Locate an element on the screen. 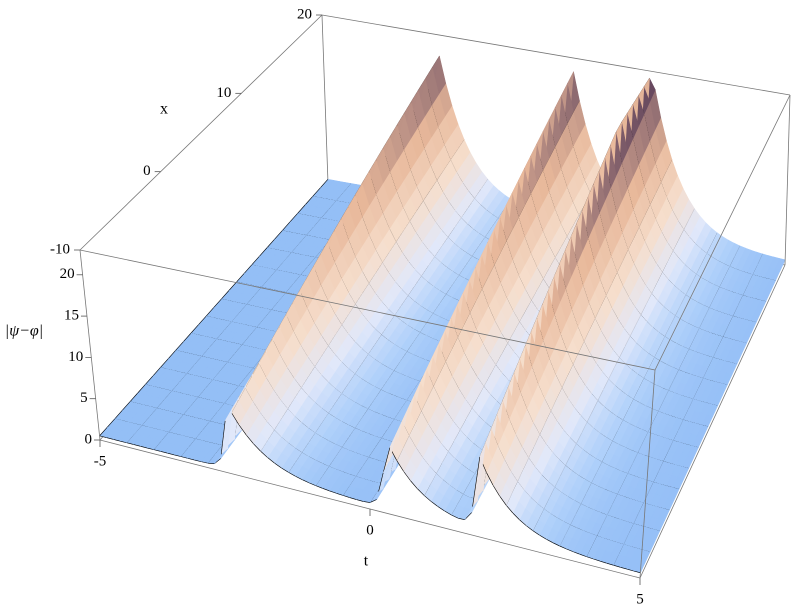  y-axis-title: x is located at coordinates (164, 109).